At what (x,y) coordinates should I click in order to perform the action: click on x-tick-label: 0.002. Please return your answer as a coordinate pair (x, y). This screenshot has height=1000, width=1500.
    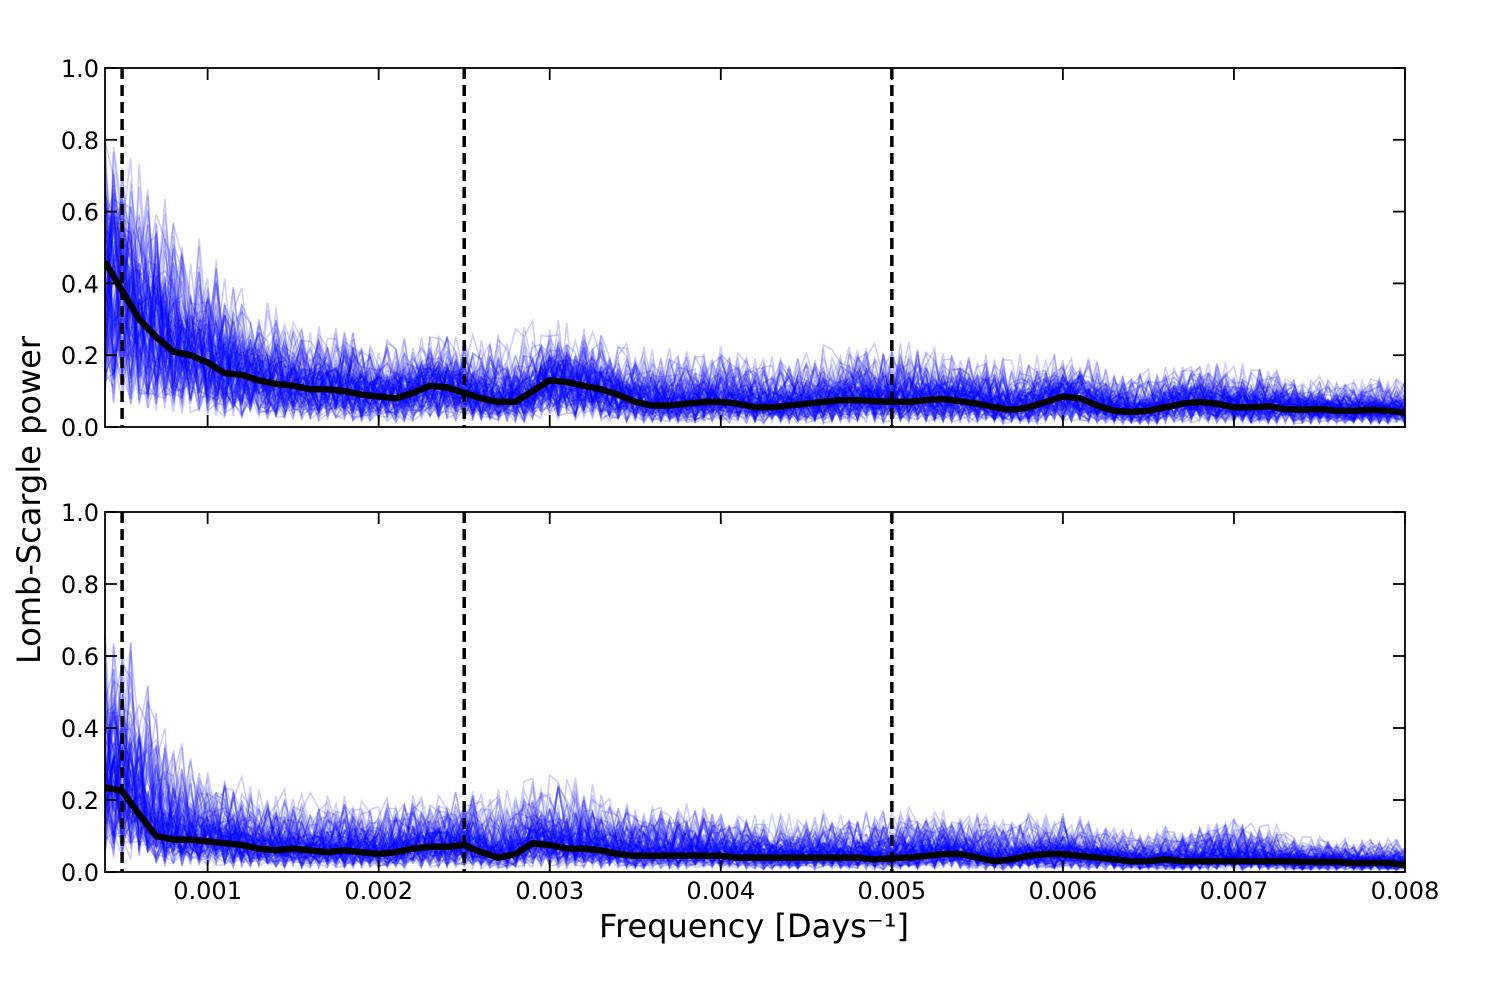
    Looking at the image, I should click on (378, 891).